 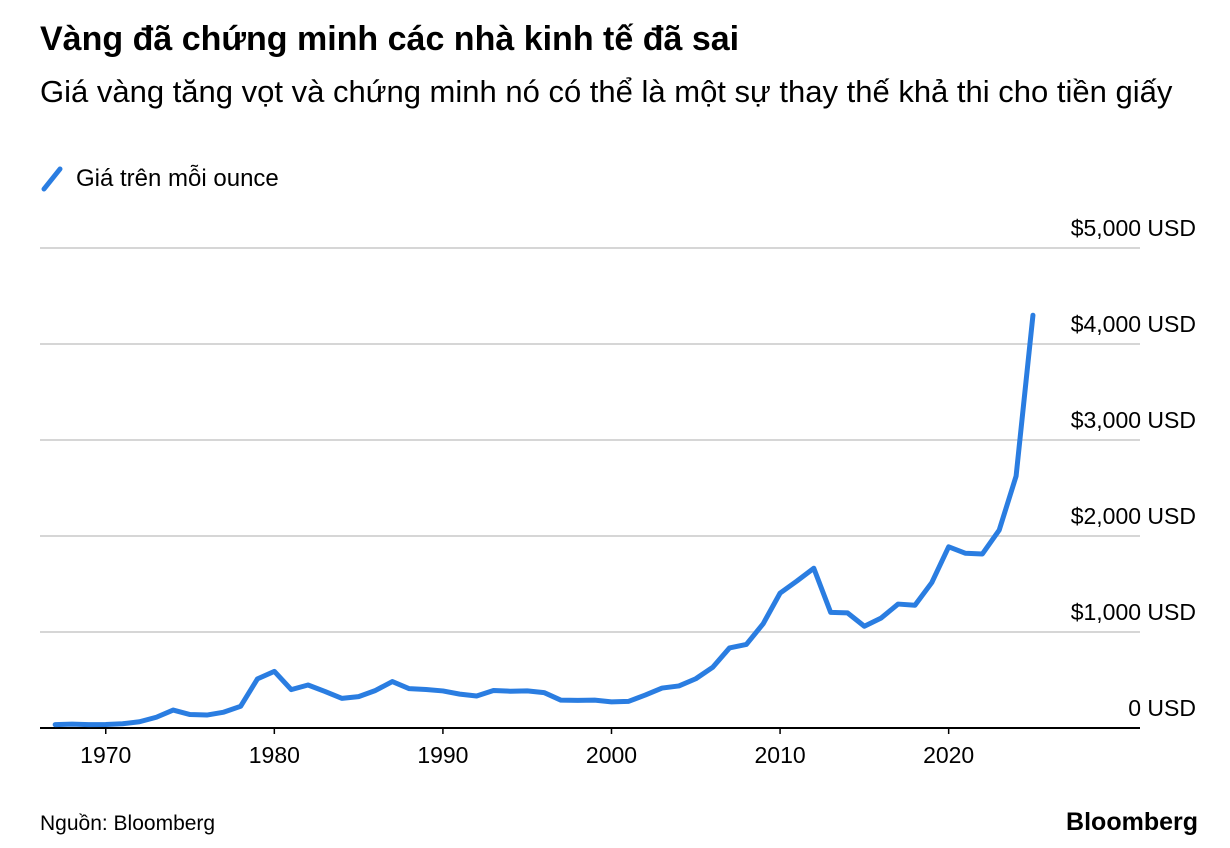 I want to click on x-tick-label: 1970, so click(x=105, y=755).